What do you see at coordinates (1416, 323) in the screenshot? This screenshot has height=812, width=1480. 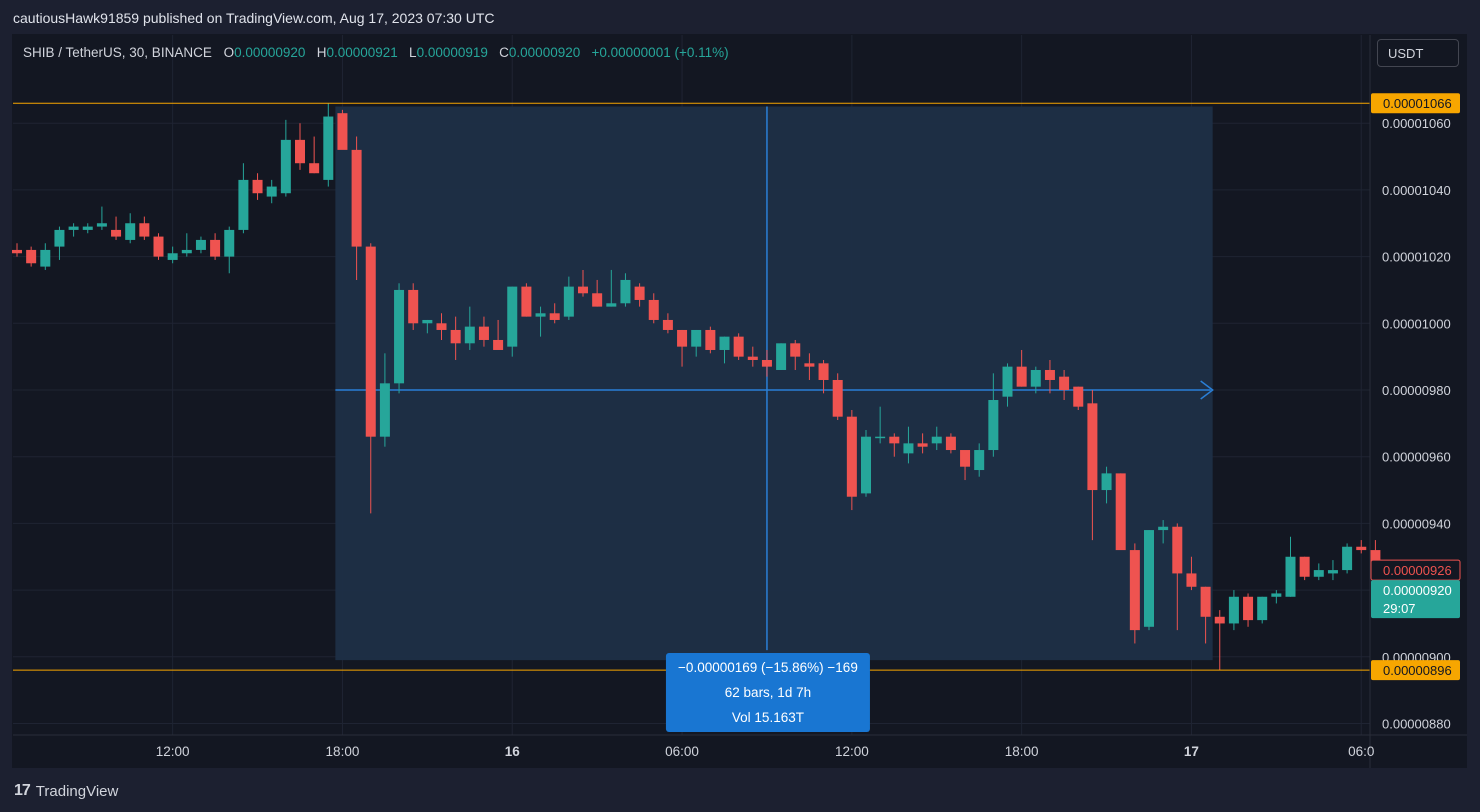 I see `price-tick-label: 0.00001000` at bounding box center [1416, 323].